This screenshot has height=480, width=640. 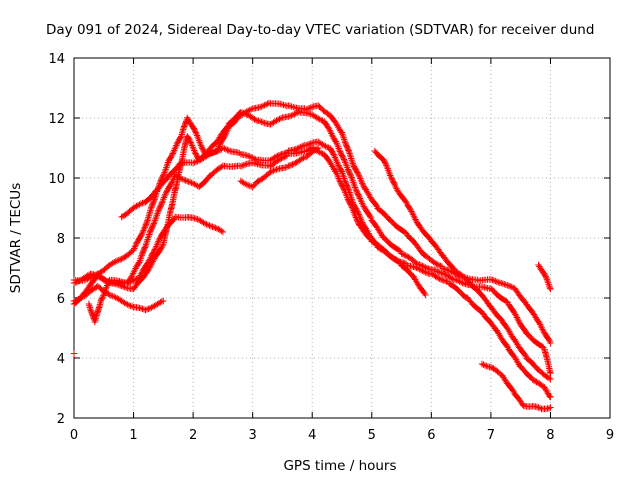 I want to click on x-tick-label: 3, so click(x=253, y=435).